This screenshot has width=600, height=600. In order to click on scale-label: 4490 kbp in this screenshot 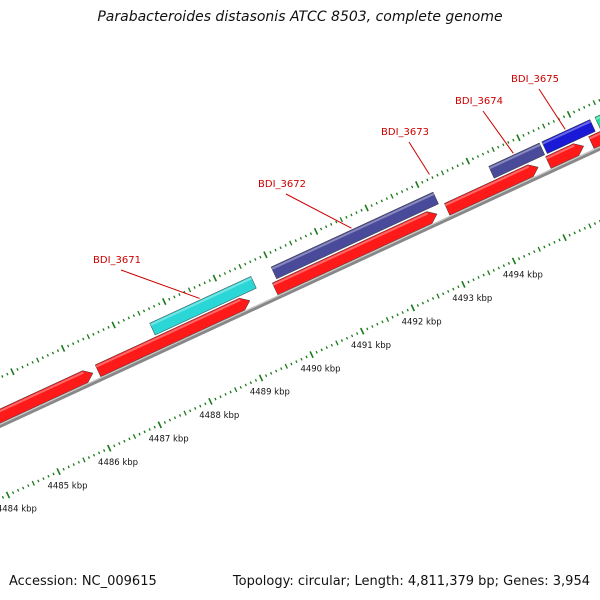, I will do `click(320, 369)`.